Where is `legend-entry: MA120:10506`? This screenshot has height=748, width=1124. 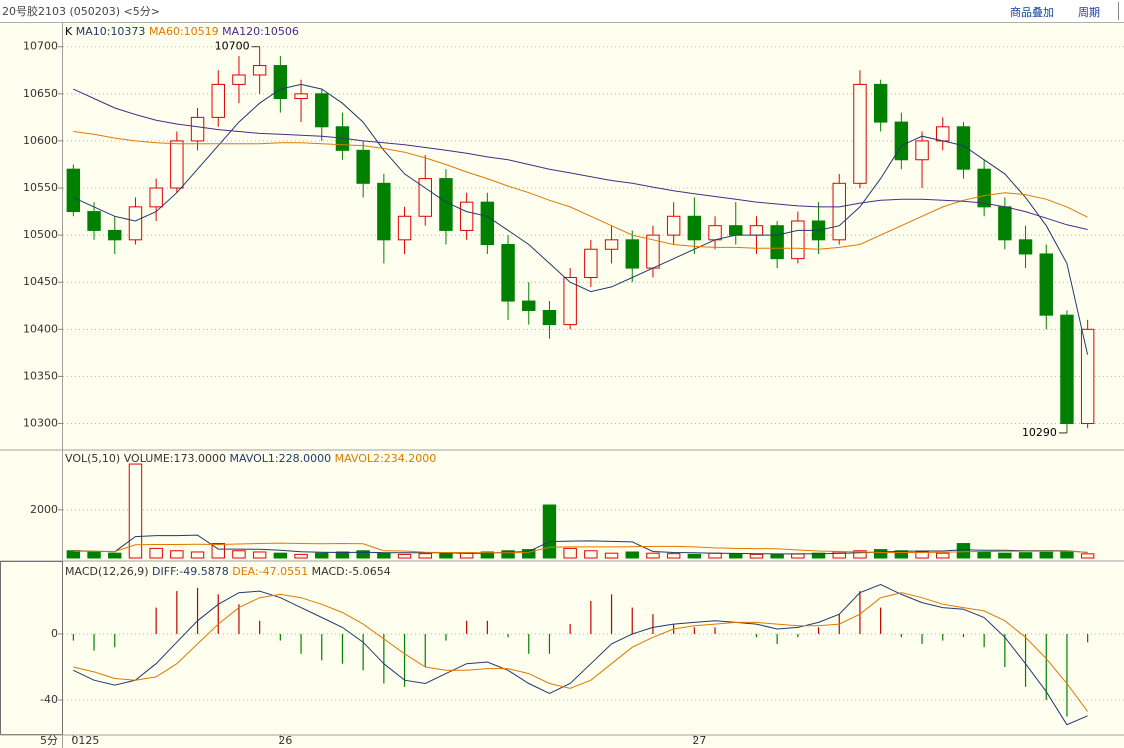
legend-entry: MA120:10506 is located at coordinates (260, 31).